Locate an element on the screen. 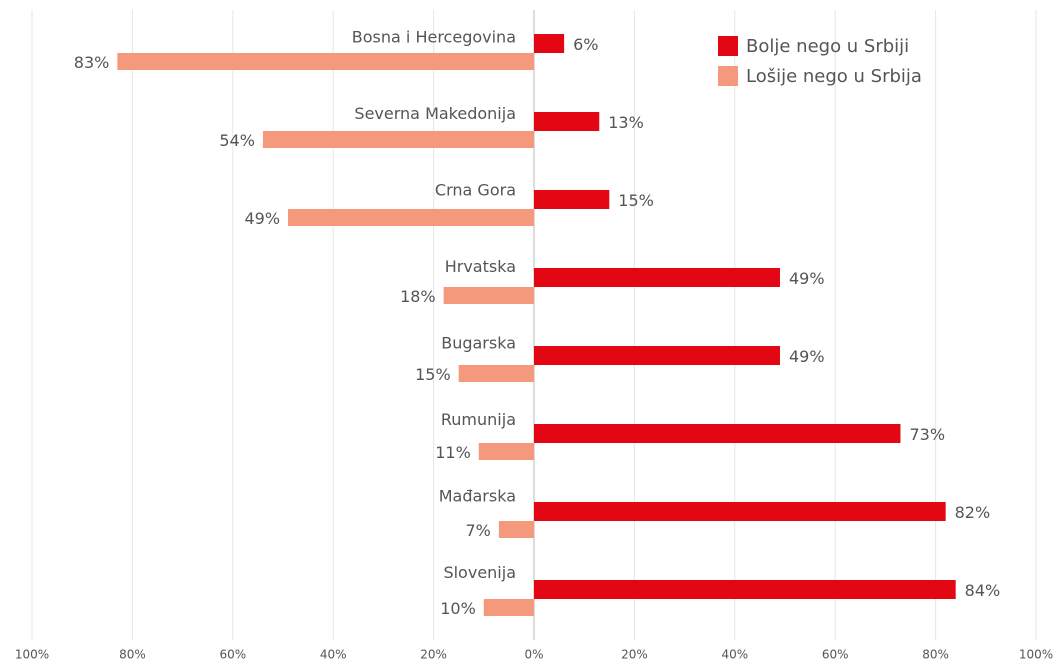 The image size is (1057, 661). value-label: 11% is located at coordinates (453, 452).